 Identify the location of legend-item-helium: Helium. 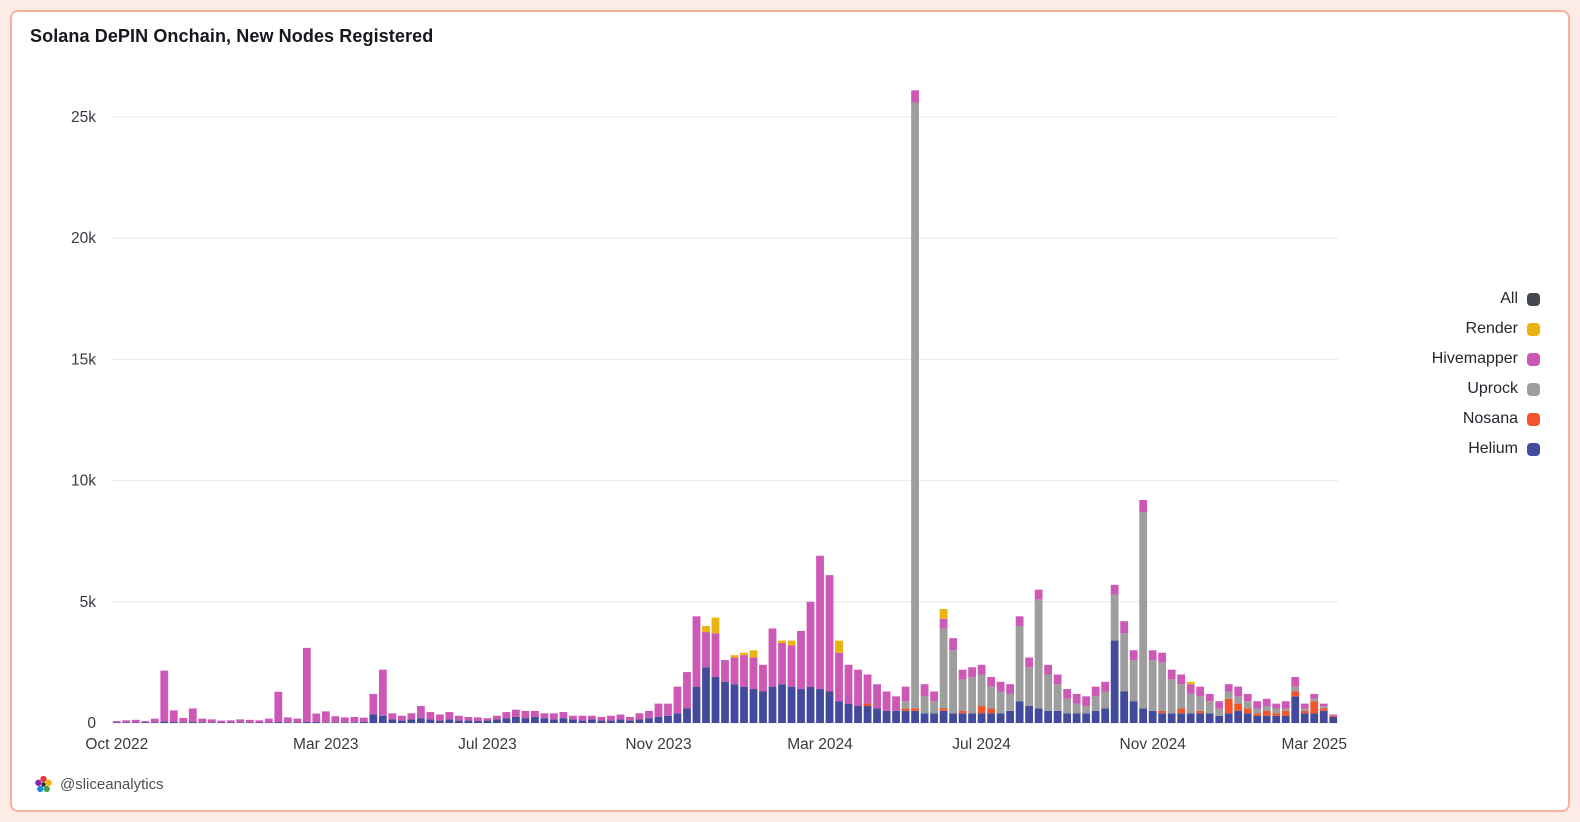
(1504, 449).